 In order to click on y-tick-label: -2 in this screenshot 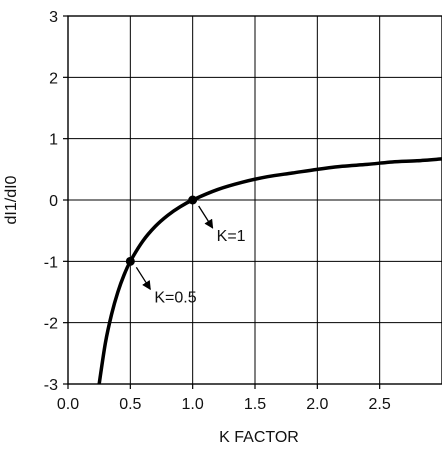, I will do `click(51, 324)`.